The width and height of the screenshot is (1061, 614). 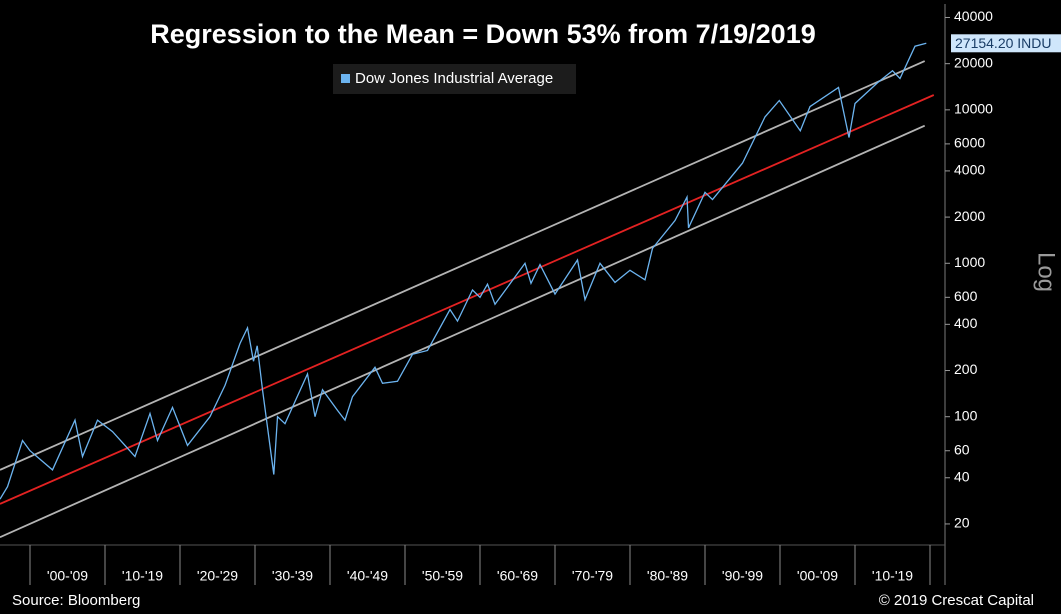 I want to click on y-tick-label: 200, so click(x=966, y=369).